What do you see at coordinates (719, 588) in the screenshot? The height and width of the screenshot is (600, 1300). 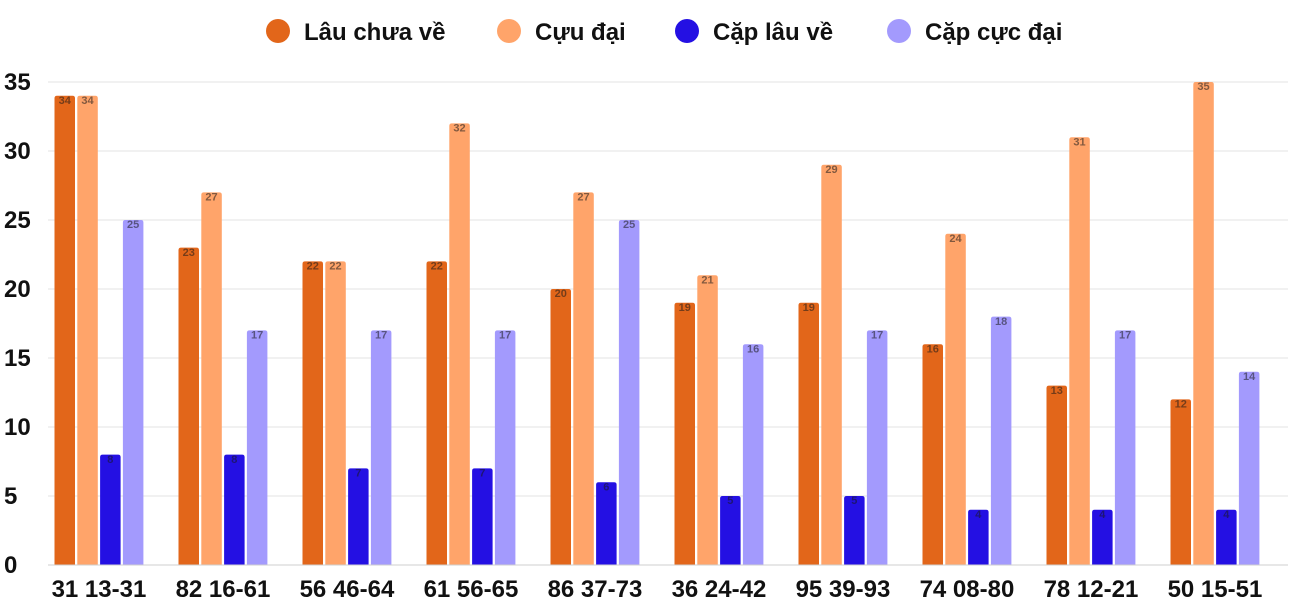 I see `x-tick-label: 36 24-42` at bounding box center [719, 588].